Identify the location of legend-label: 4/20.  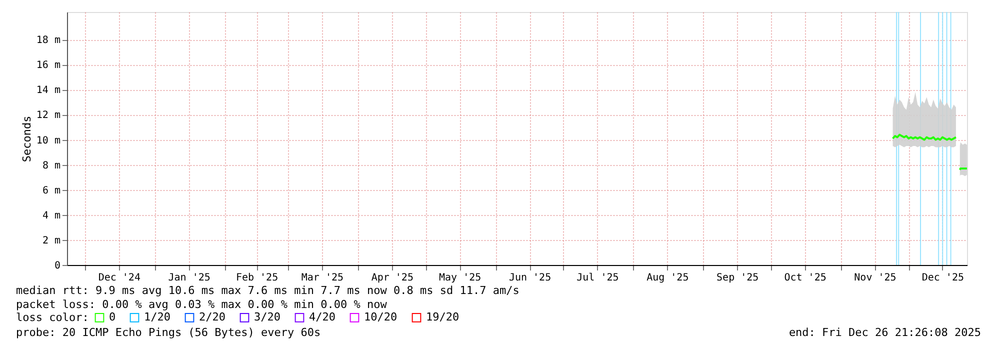
(322, 317).